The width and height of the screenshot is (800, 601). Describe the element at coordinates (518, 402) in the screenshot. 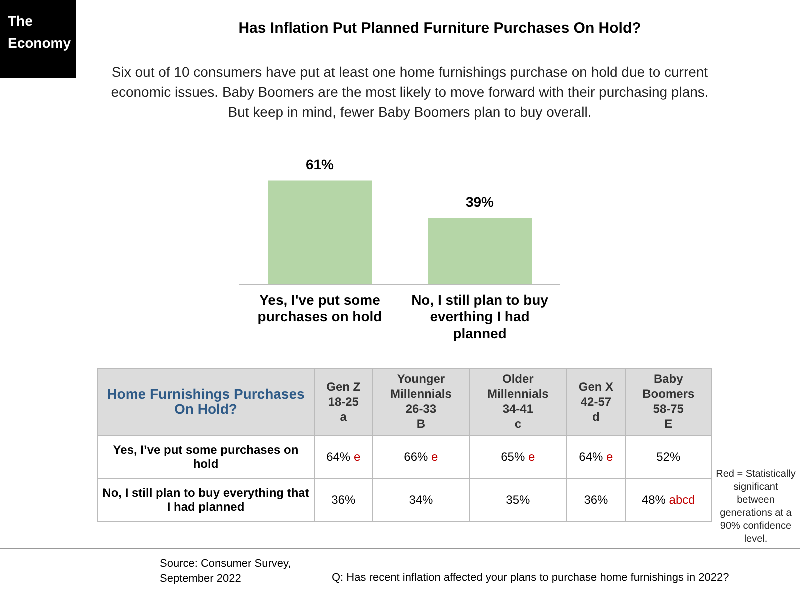

I see `x-tick-label: Older Millennials 34-41 c` at that location.